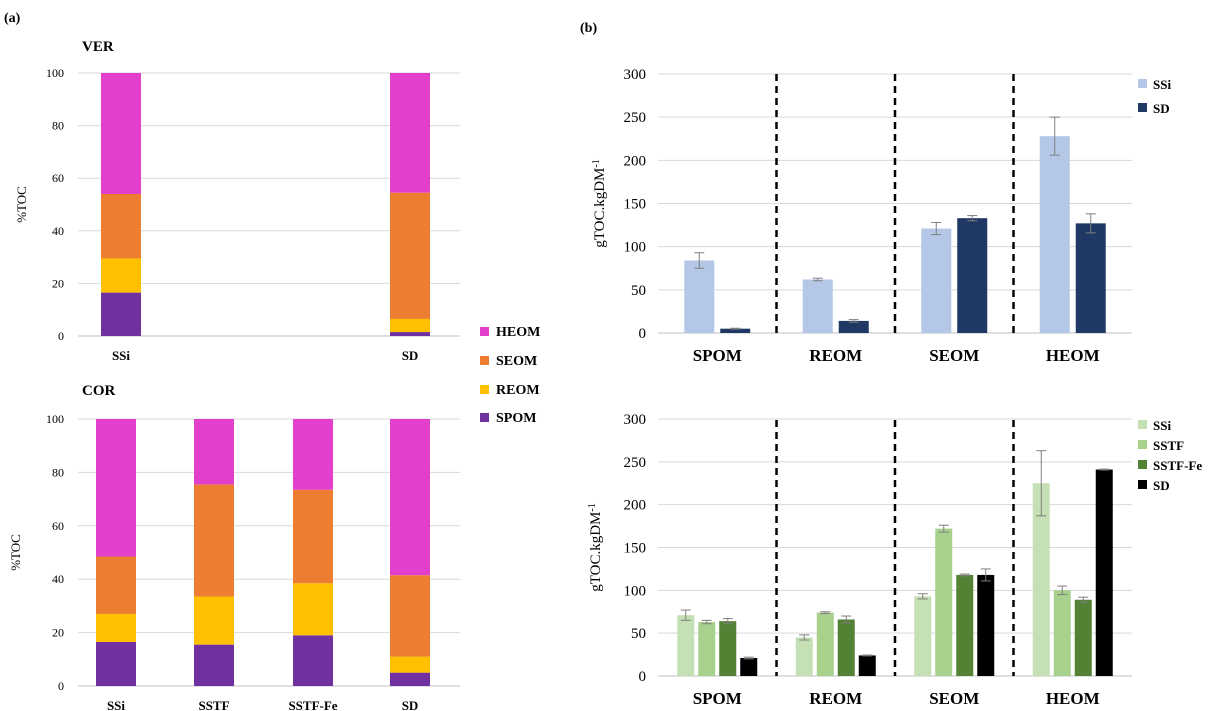 The image size is (1211, 711). What do you see at coordinates (12, 18) in the screenshot?
I see `panel-a-label: (a)` at bounding box center [12, 18].